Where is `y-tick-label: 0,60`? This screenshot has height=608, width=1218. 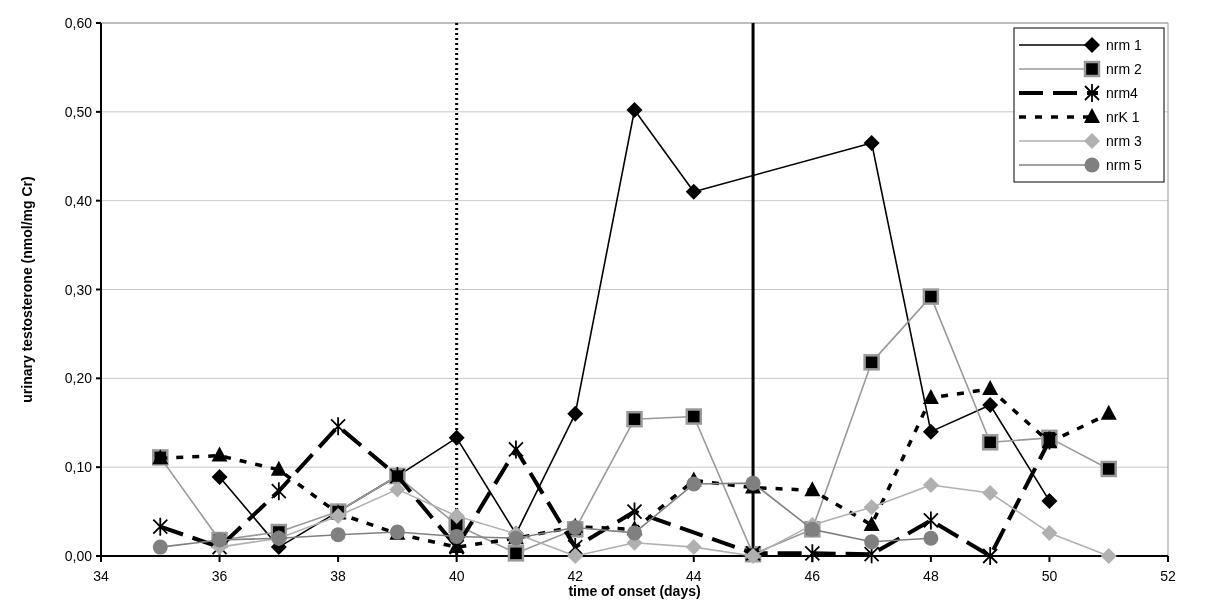
y-tick-label: 0,60 is located at coordinates (78, 23).